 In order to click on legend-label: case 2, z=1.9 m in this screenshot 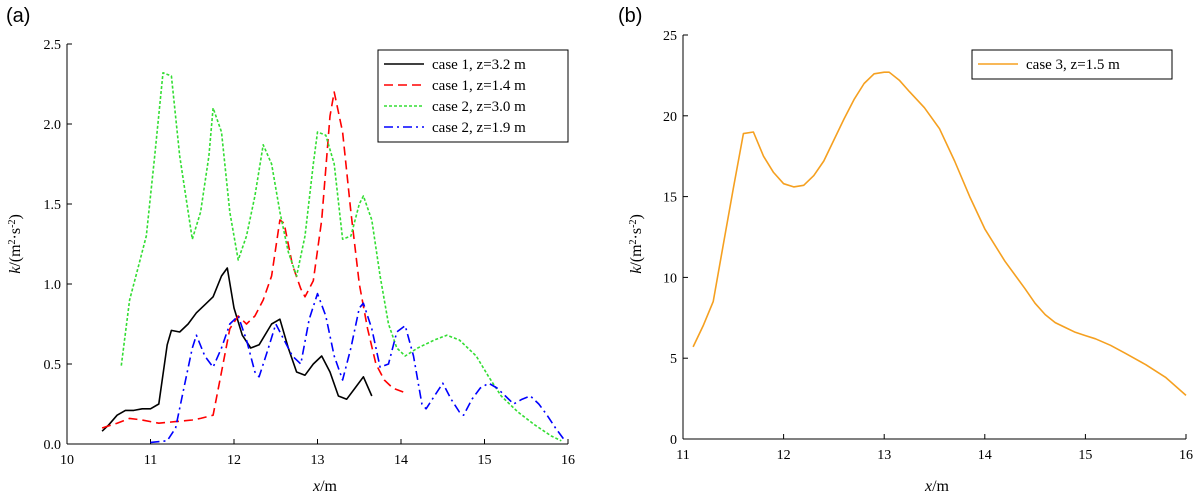, I will do `click(479, 128)`.